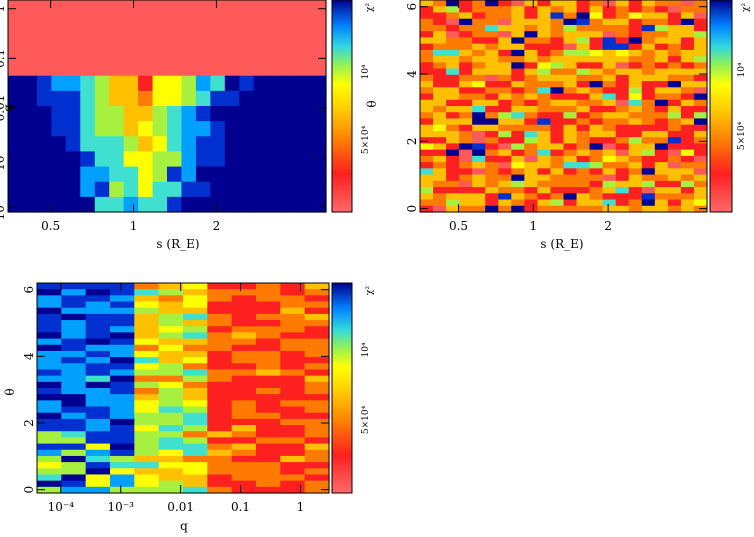 Image resolution: width=754 pixels, height=537 pixels. Describe the element at coordinates (366, 71) in the screenshot. I see `colorbar-tick: 10⁴` at that location.